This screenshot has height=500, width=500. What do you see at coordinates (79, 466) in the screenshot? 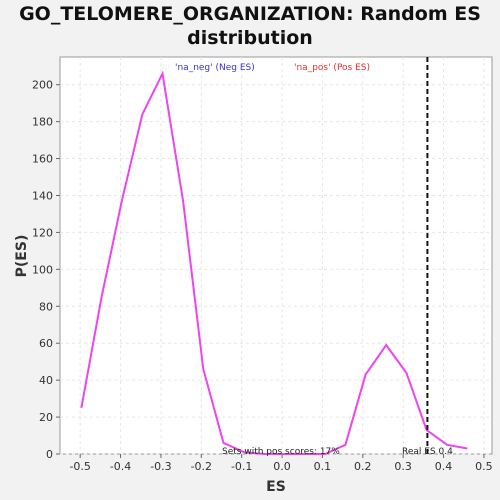
I see `x-tick-label: -0.5` at bounding box center [79, 466].